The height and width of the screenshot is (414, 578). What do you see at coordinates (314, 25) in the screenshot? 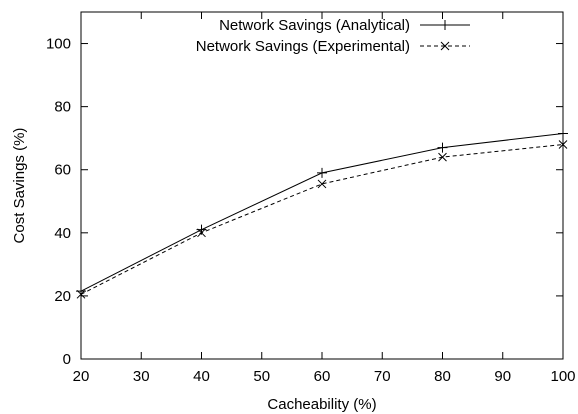
I see `legend-label: Network Savings (Analytical)` at bounding box center [314, 25].